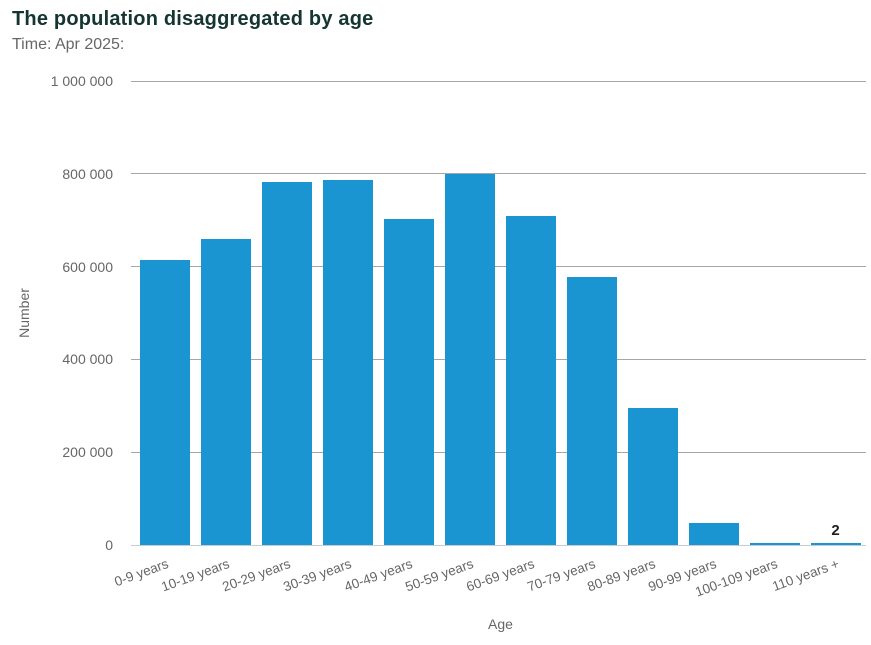 This screenshot has width=871, height=645. What do you see at coordinates (378, 575) in the screenshot?
I see `x-tick-label: 40-49 years` at bounding box center [378, 575].